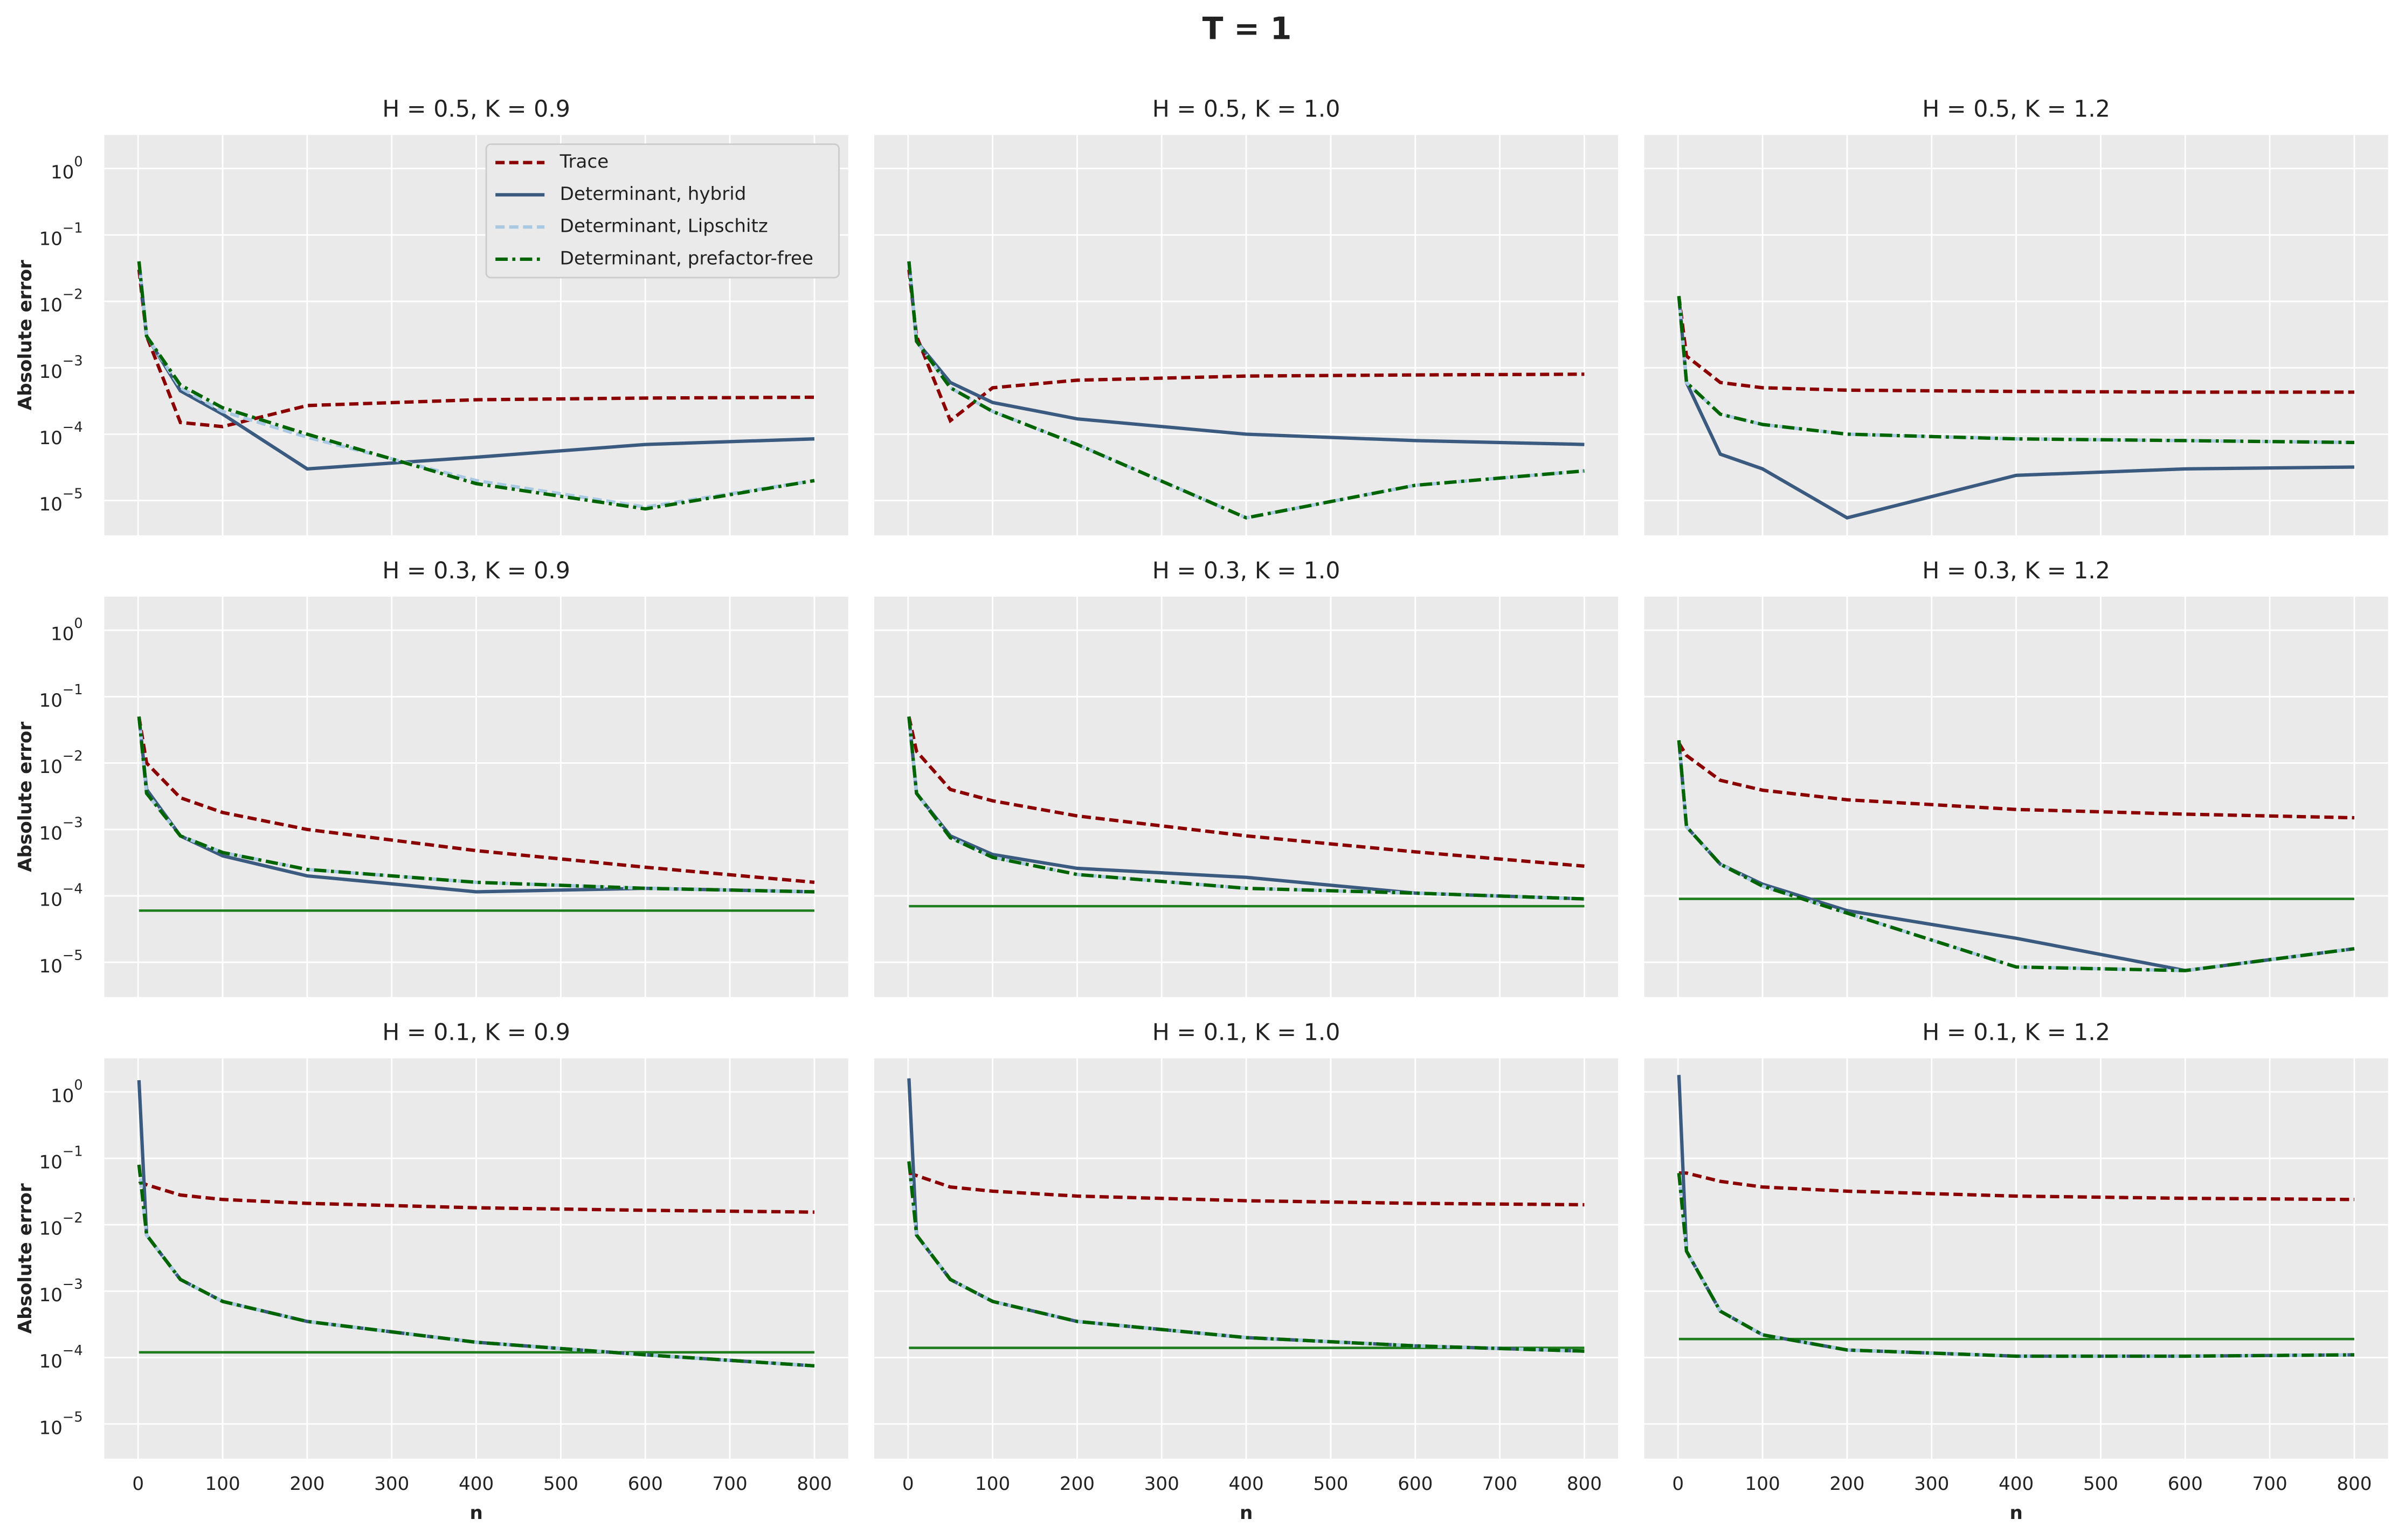  What do you see at coordinates (1246, 109) in the screenshot?
I see `panel-title: H = 0.5, K = 1.0` at bounding box center [1246, 109].